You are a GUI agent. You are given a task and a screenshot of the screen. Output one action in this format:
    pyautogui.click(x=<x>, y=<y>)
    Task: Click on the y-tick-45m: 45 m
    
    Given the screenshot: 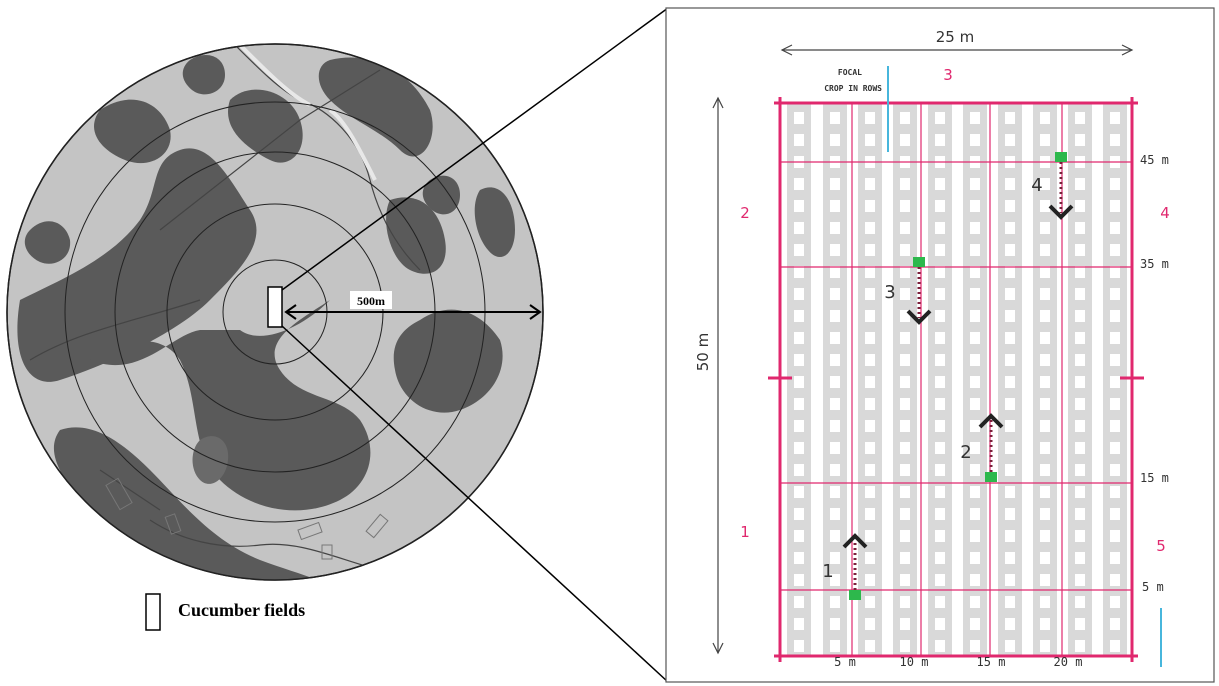 What is the action you would take?
    pyautogui.click(x=1154, y=160)
    